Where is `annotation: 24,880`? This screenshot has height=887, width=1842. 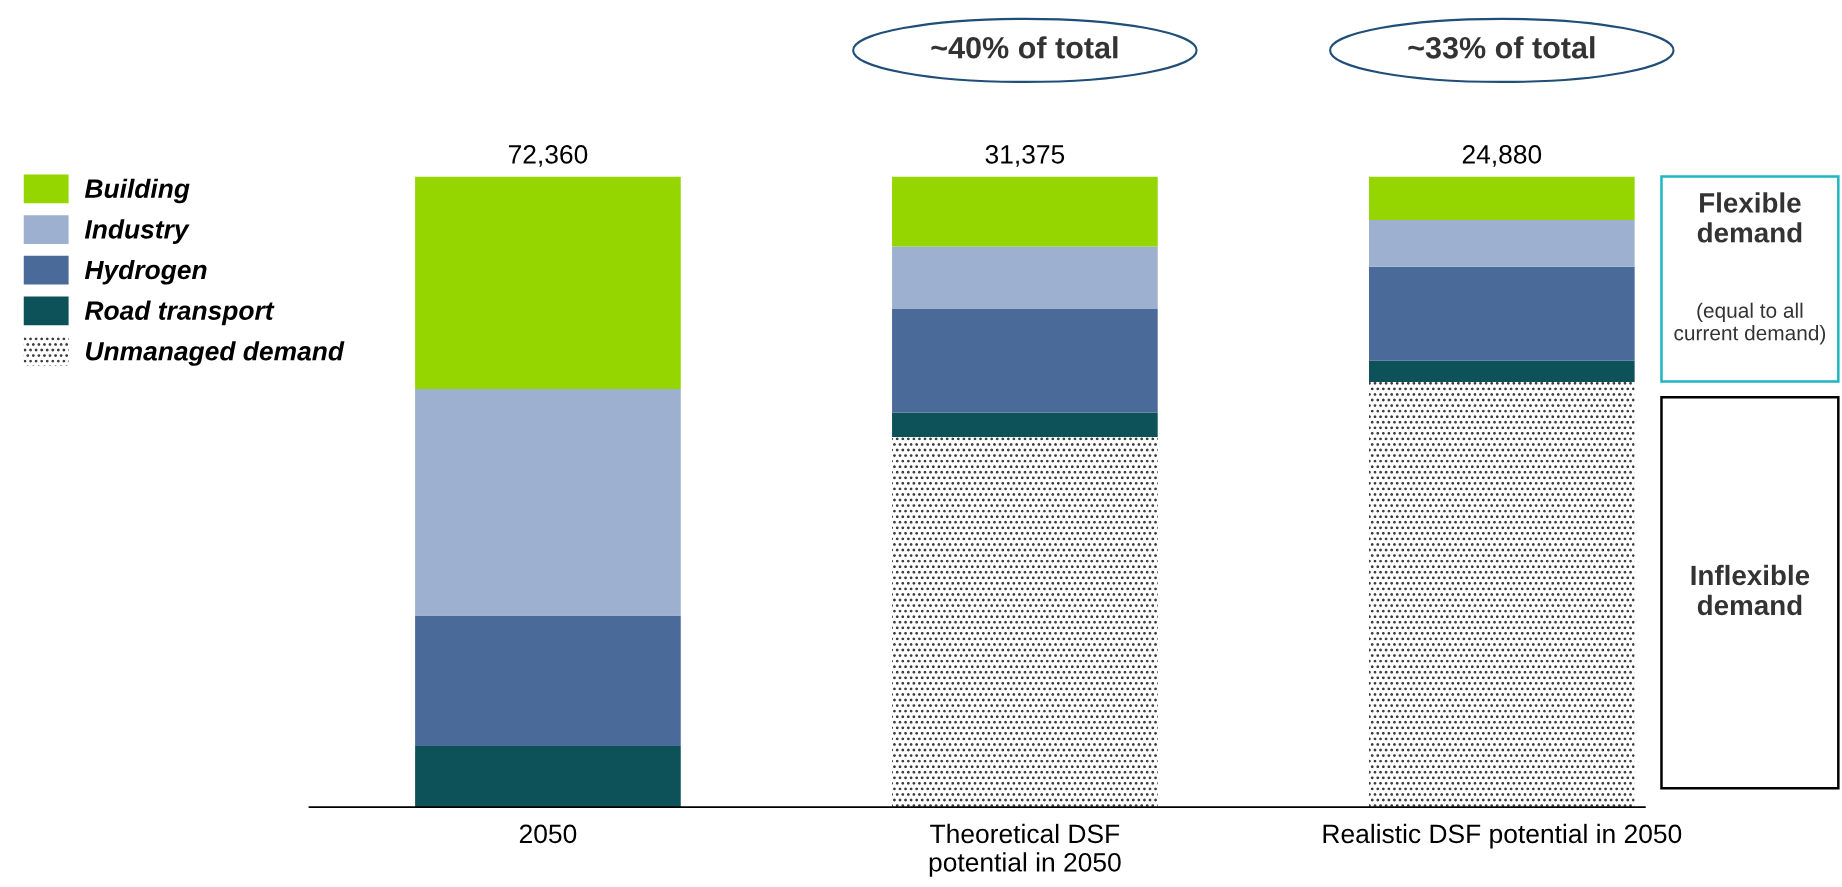
annotation: 24,880 is located at coordinates (1502, 156).